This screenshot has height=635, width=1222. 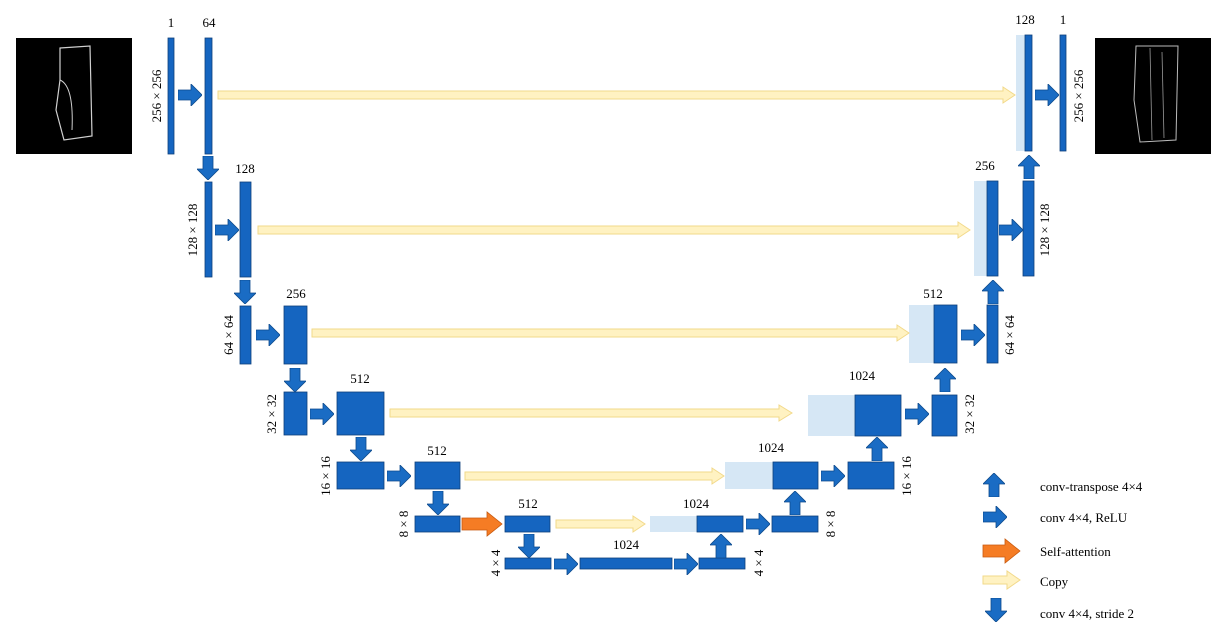 I want to click on legend-right-arrow-icon, so click(x=995, y=517).